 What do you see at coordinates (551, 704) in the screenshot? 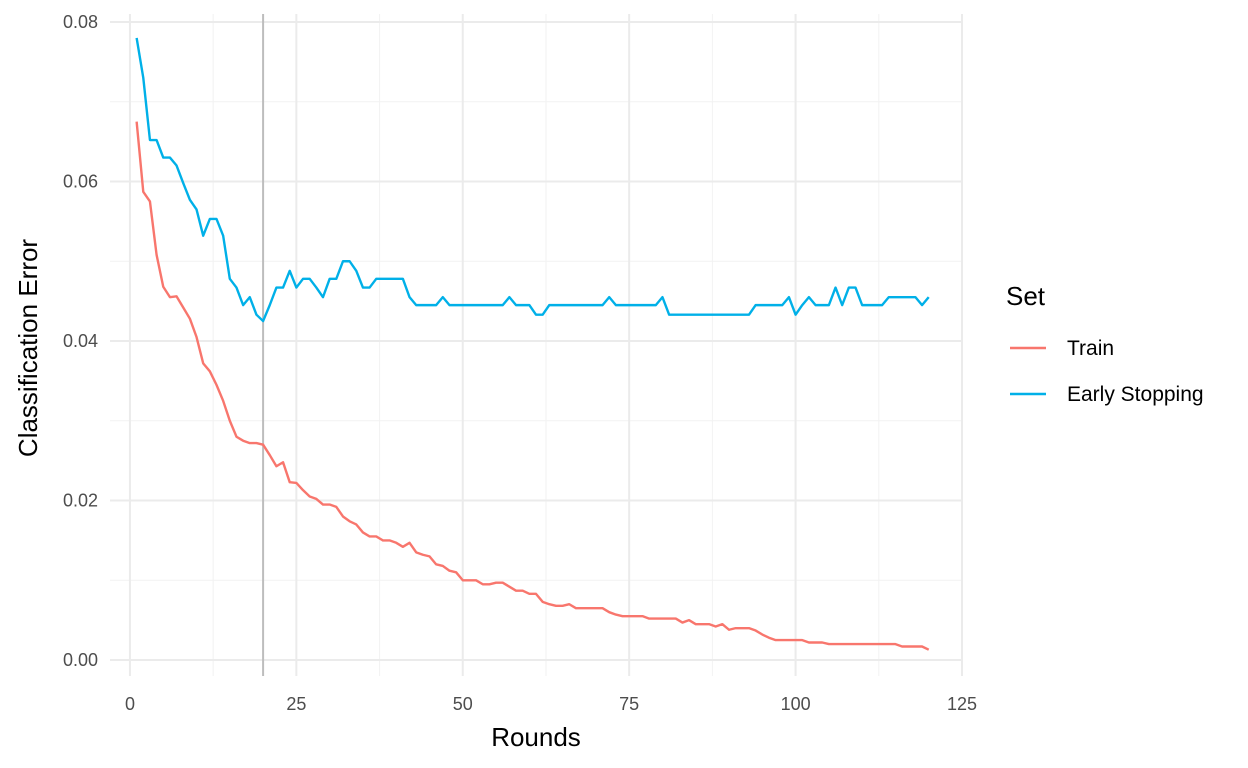
I see `x-axis-ticks: 0 25 50 75 100 125` at bounding box center [551, 704].